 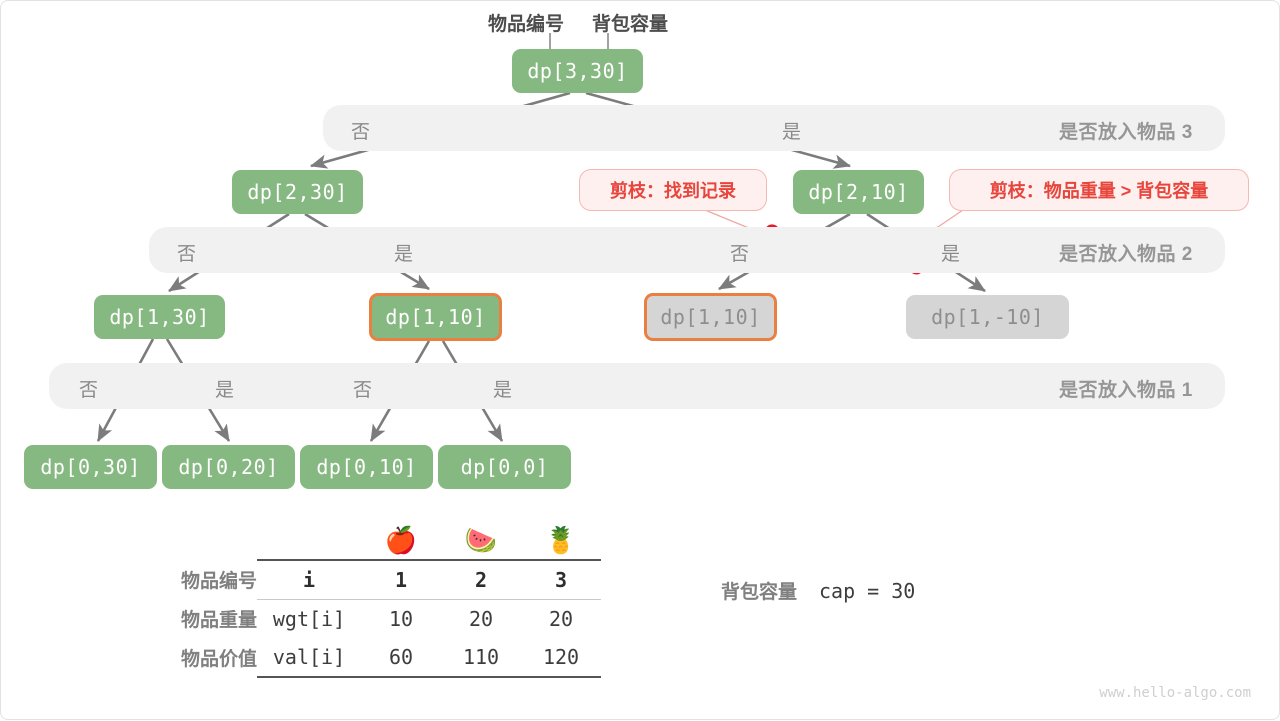 I want to click on cell-index-2: 2, so click(x=481, y=579).